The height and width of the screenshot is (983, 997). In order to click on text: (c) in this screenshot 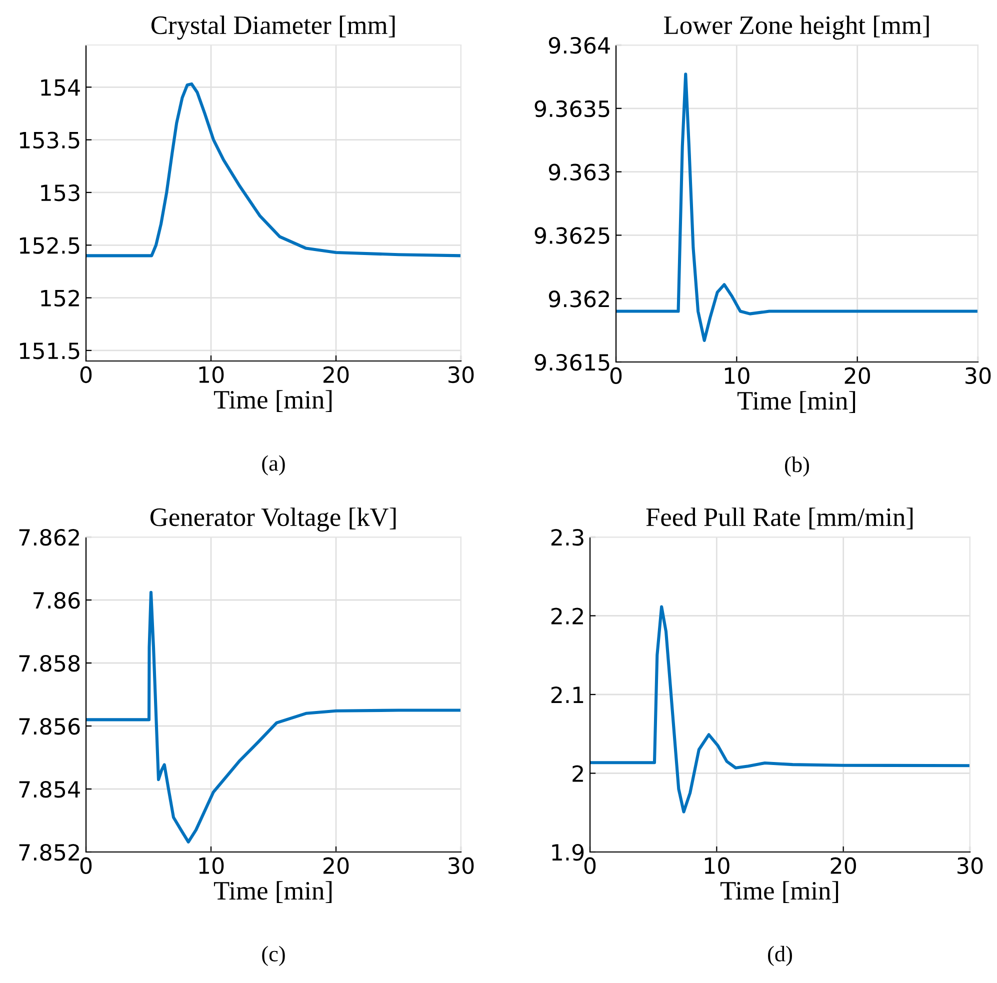, I will do `click(273, 956)`.